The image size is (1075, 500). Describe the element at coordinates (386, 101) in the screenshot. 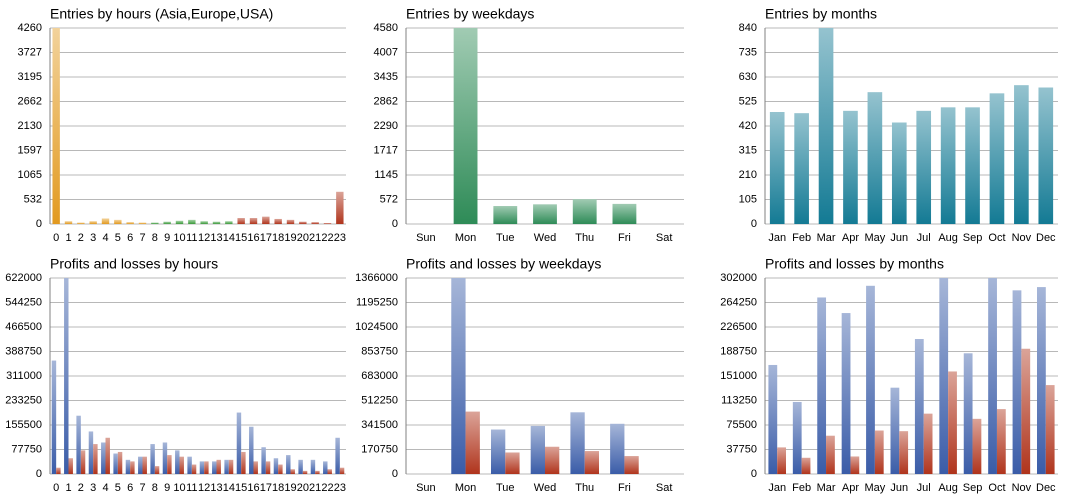

I see `y-tick-label: 2862` at that location.